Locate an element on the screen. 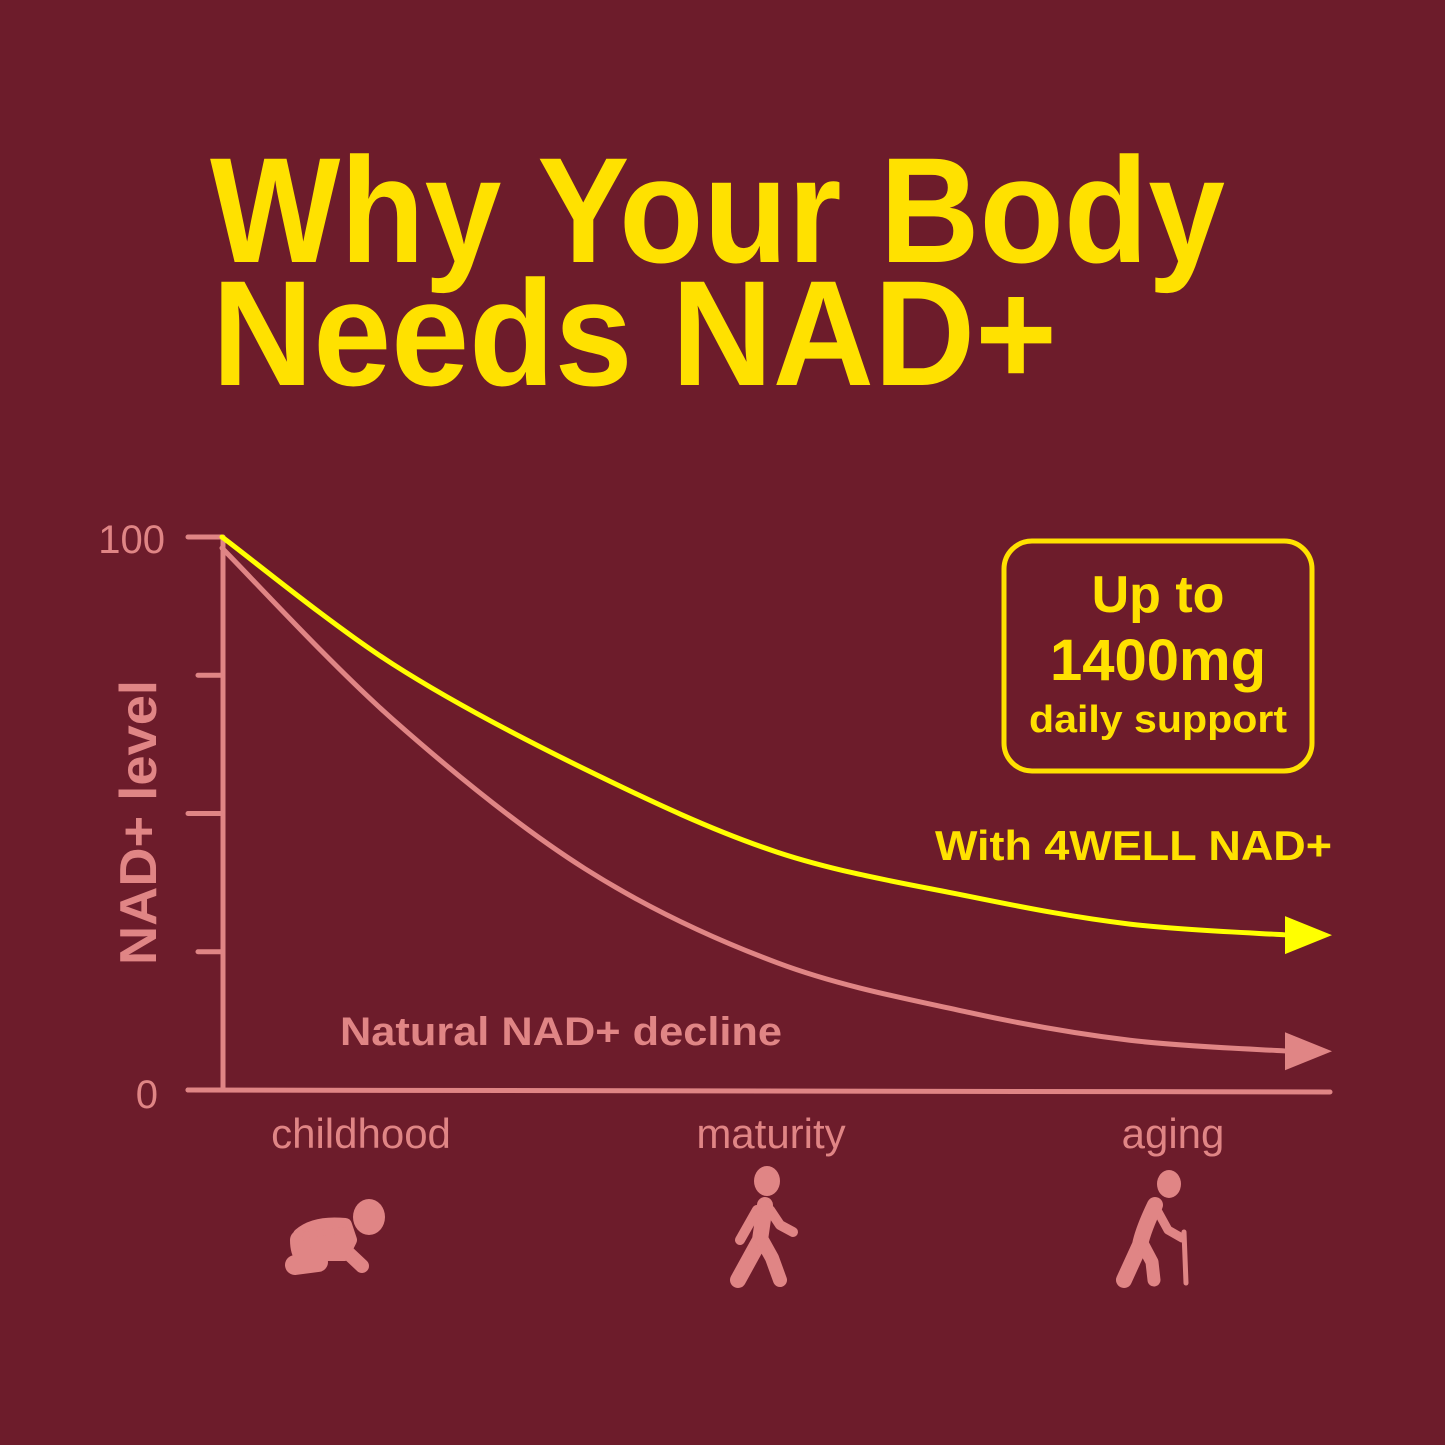 The width and height of the screenshot is (1445, 1445). title-line-1: Why Your Body is located at coordinates (717, 210).